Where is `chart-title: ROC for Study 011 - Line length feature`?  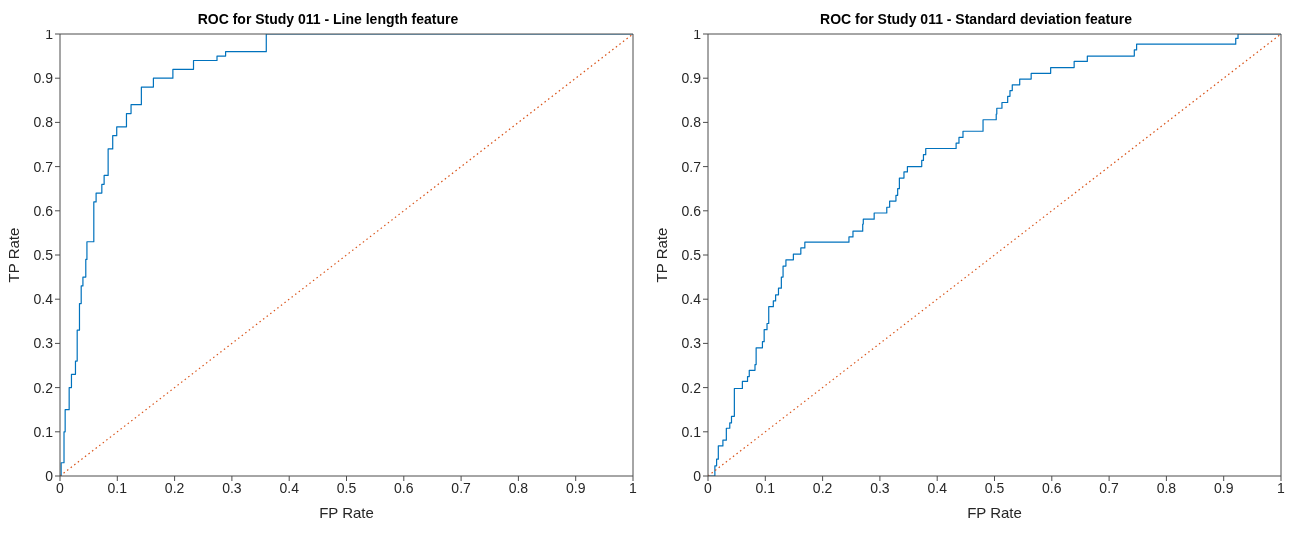 chart-title: ROC for Study 011 - Line length feature is located at coordinates (328, 19).